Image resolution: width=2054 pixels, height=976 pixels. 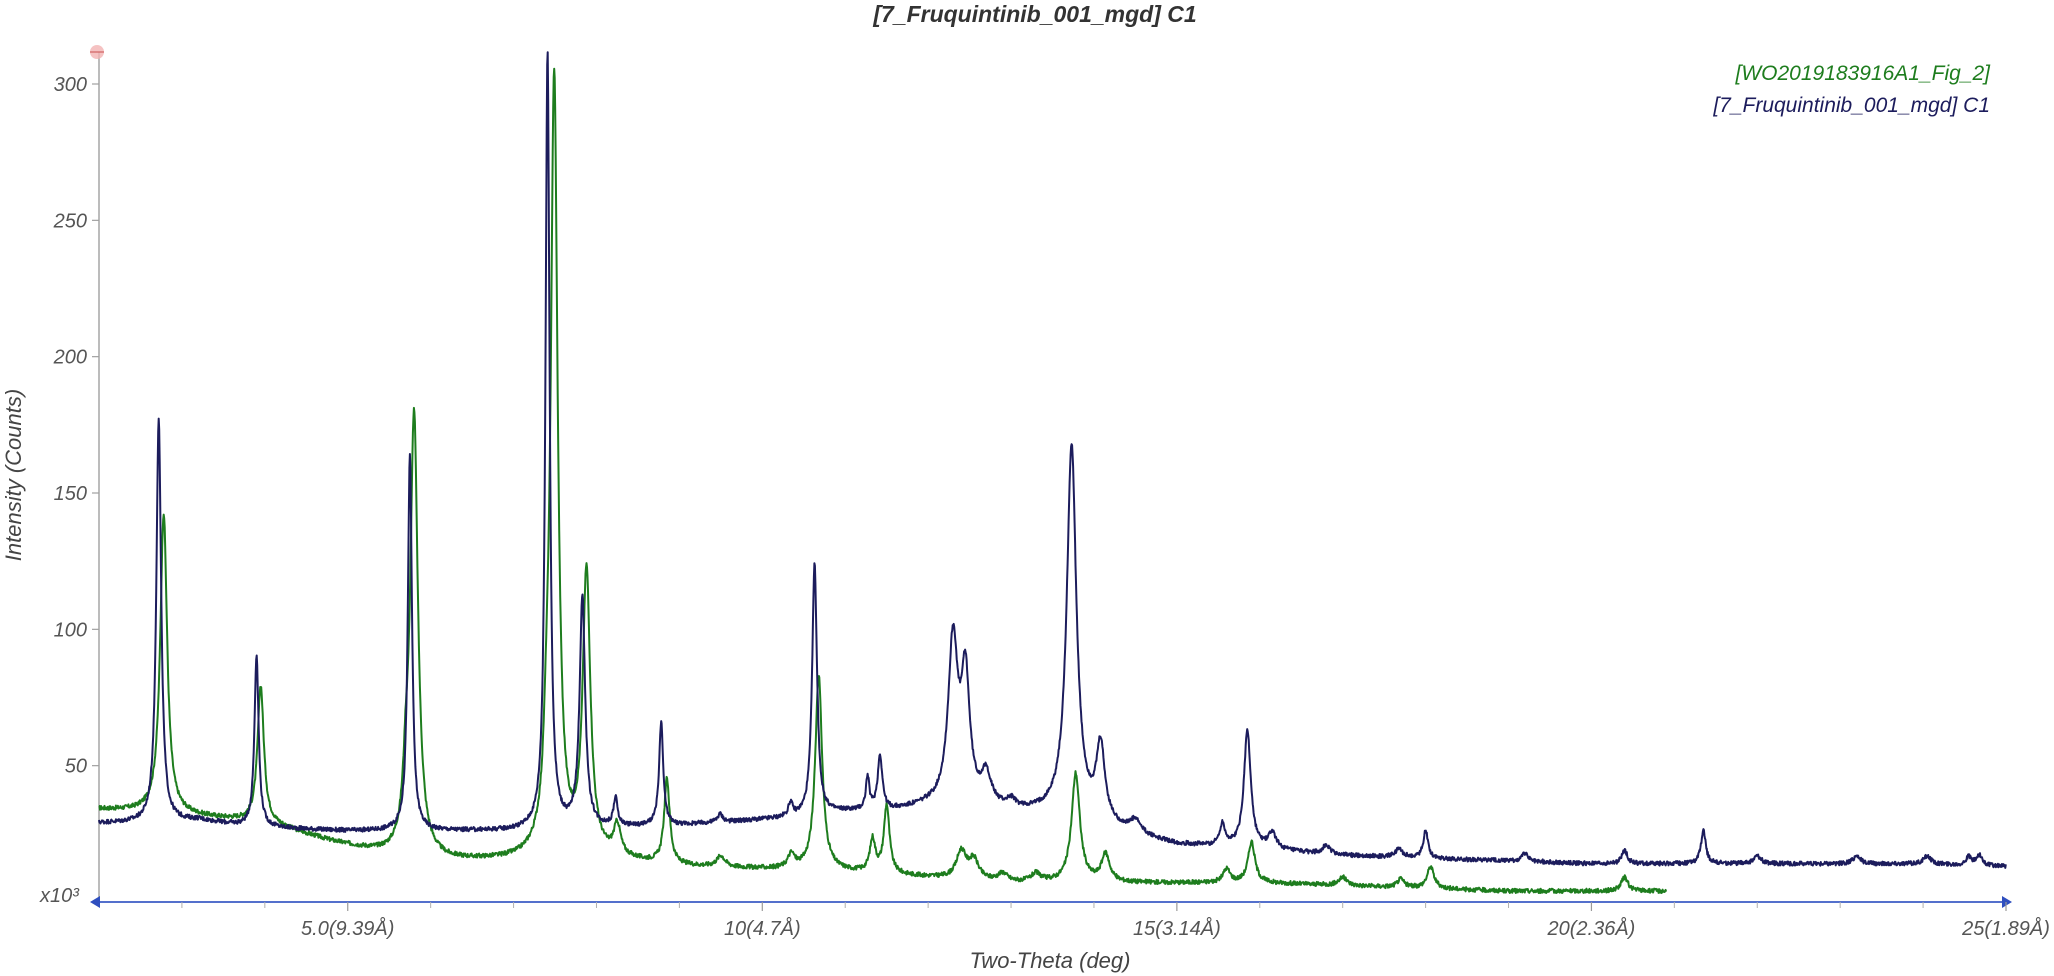 I want to click on y-ticks: 50 100 150 200 250 300, so click(x=76, y=426).